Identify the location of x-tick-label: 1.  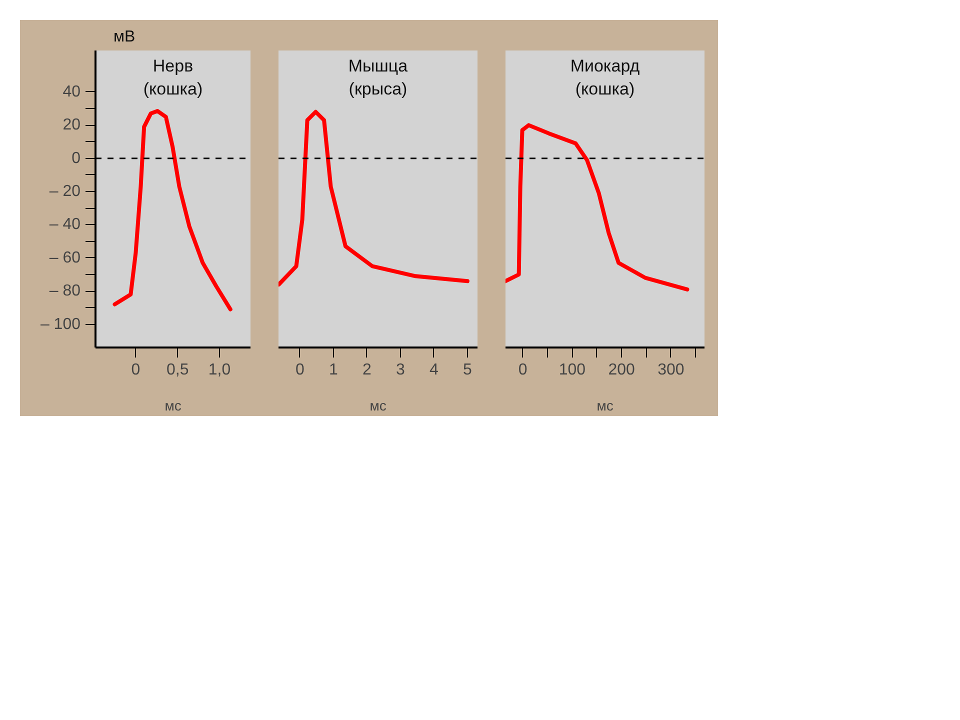
(333, 370).